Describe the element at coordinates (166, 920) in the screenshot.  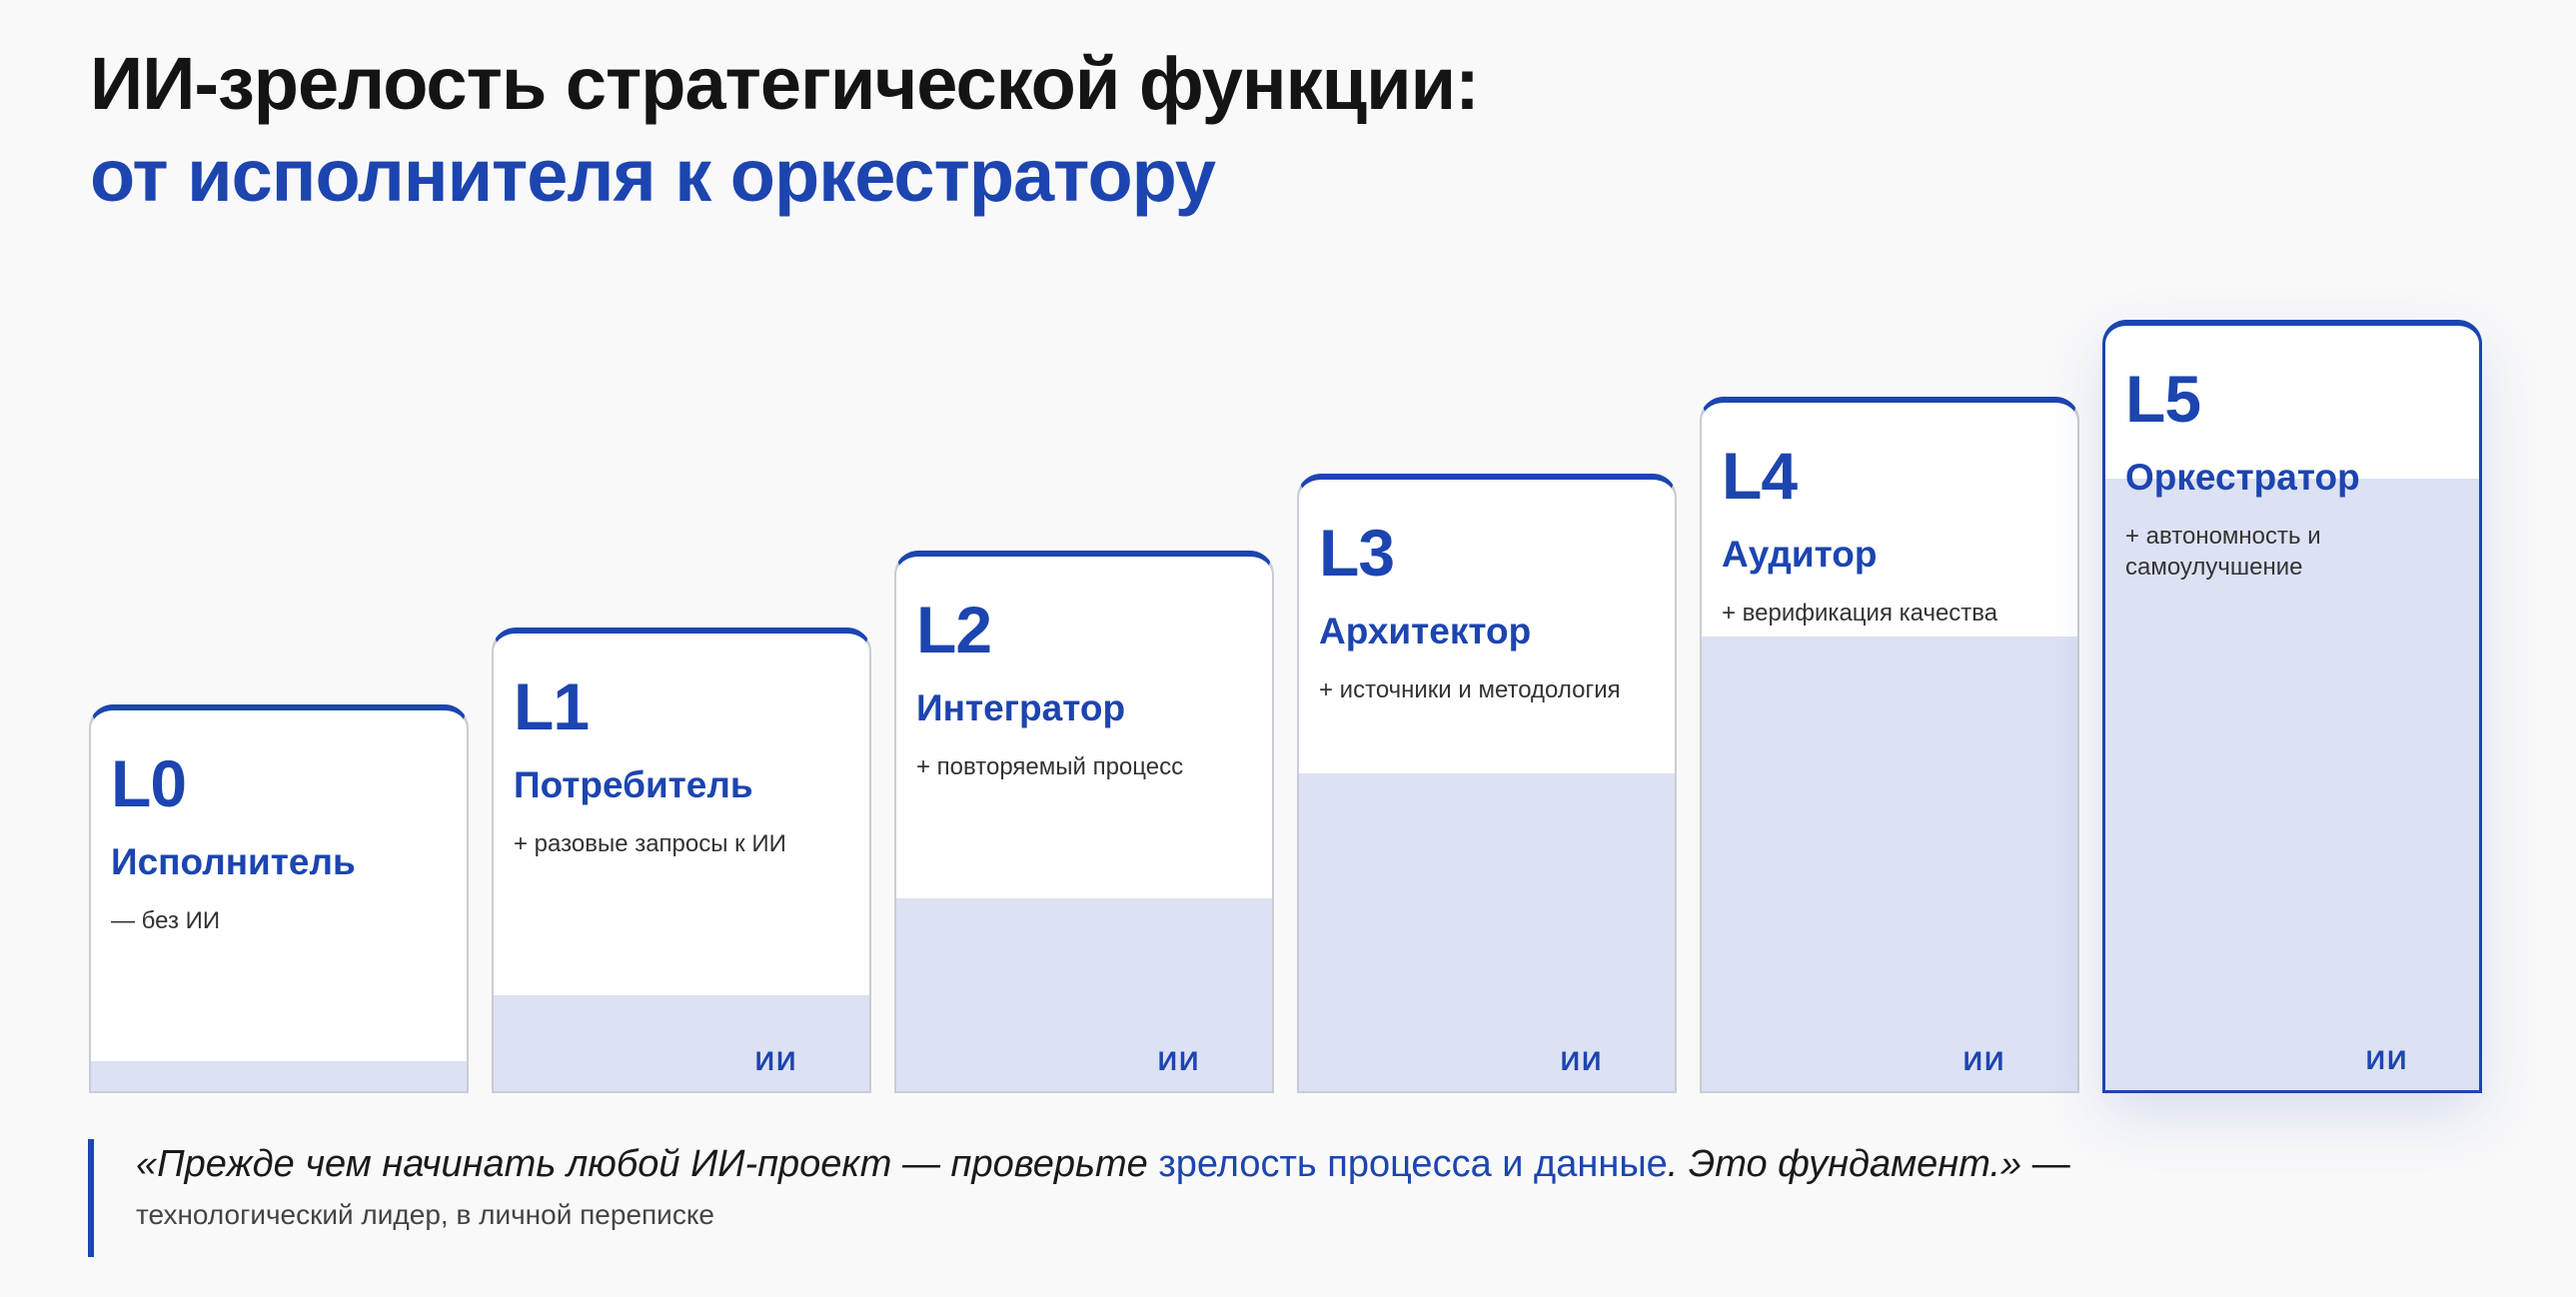
I see `level-description: — без ИИ` at that location.